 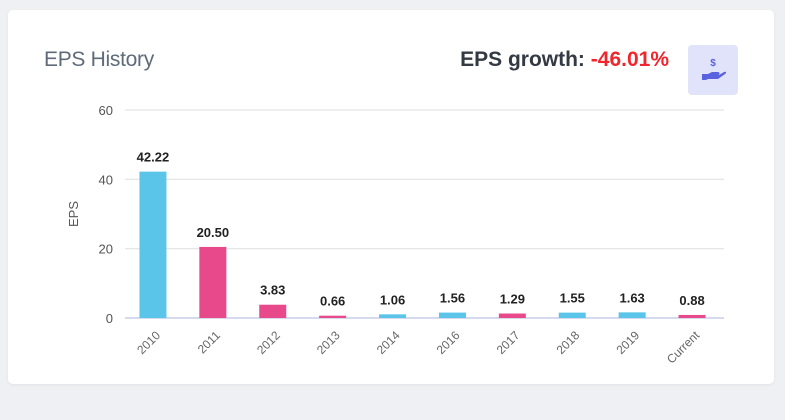 I want to click on data-label: 0.88, so click(x=691, y=300).